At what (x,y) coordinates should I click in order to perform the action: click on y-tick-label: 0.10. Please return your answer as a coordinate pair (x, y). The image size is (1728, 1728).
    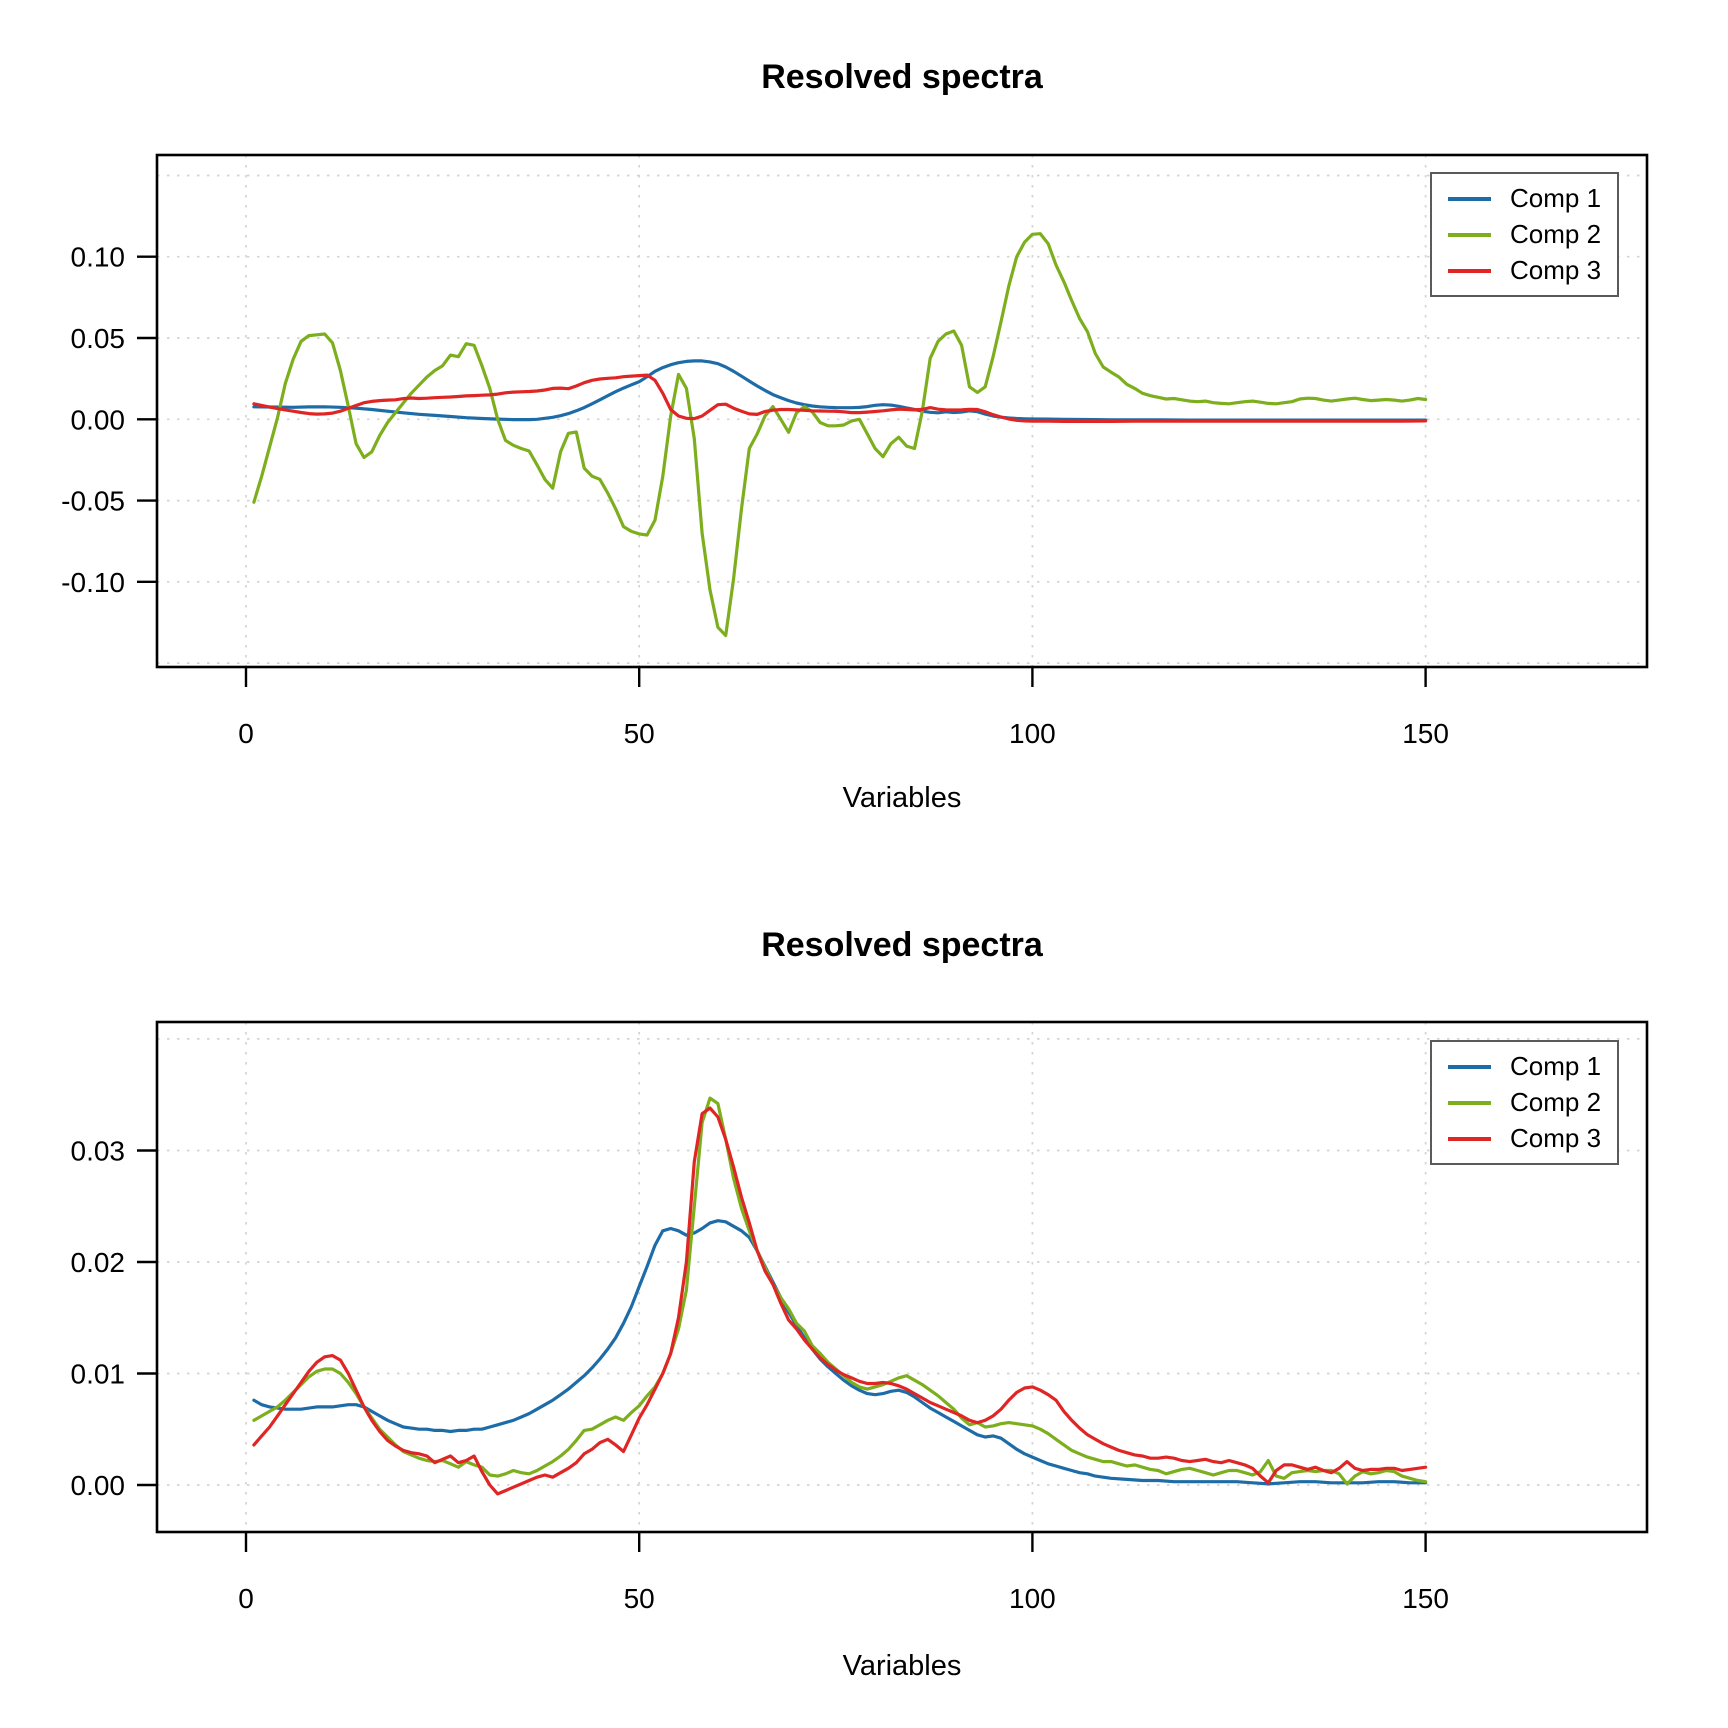
    Looking at the image, I should click on (98, 257).